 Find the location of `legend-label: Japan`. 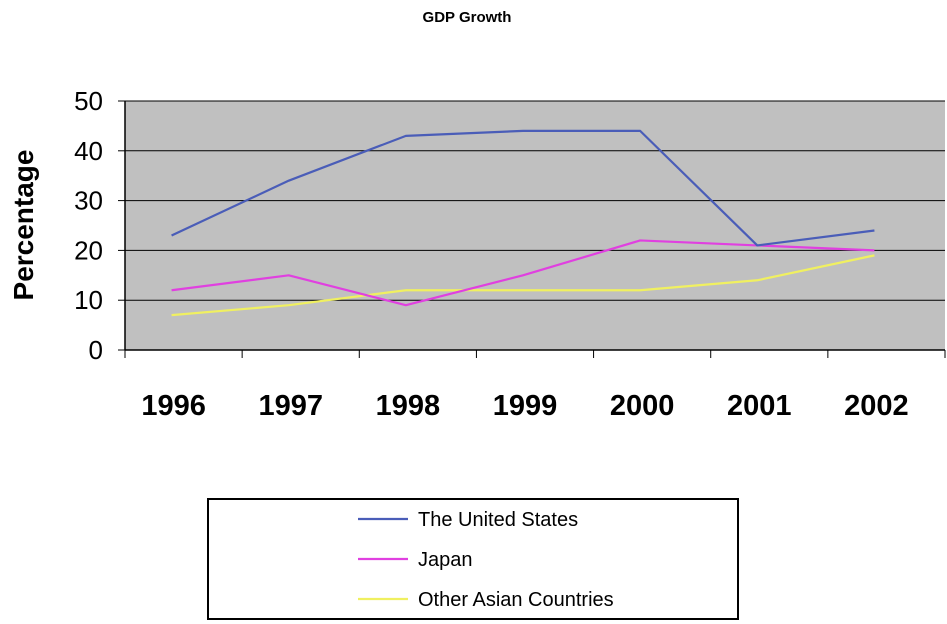

legend-label: Japan is located at coordinates (445, 560).